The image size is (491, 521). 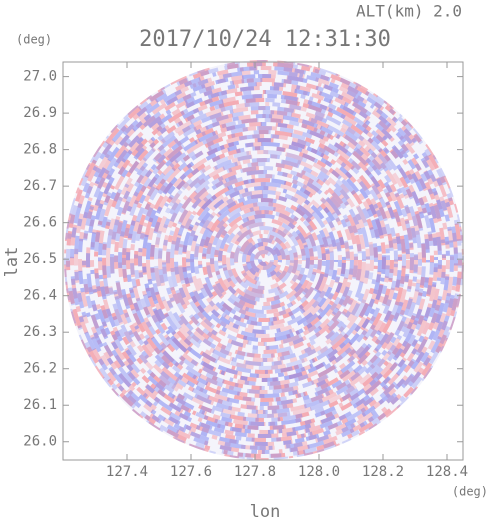 I want to click on y-tick-label: 26.6, so click(x=40, y=223).